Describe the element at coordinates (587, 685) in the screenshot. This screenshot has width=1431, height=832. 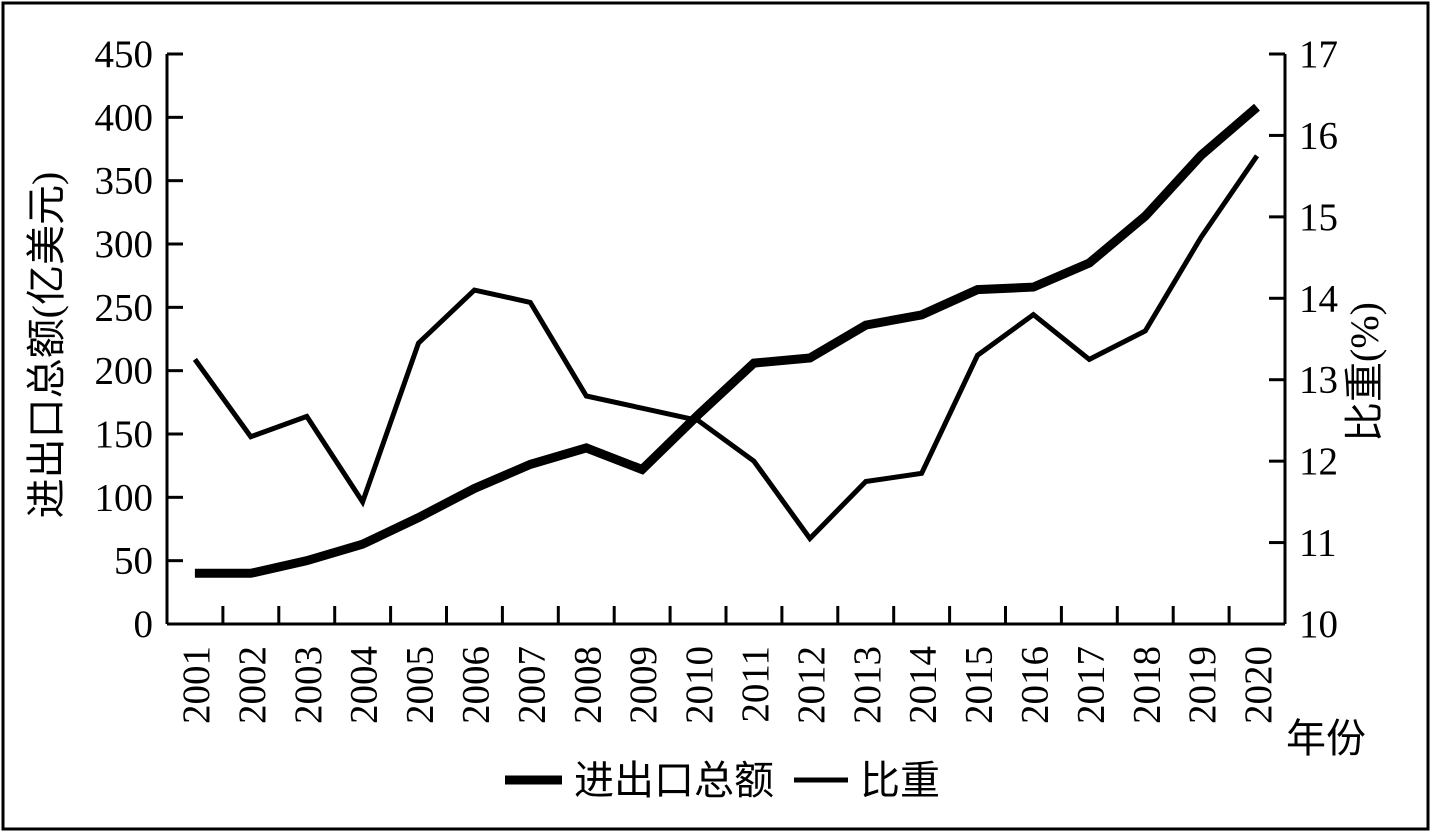
I see `x-axis-year-label: 2008` at that location.